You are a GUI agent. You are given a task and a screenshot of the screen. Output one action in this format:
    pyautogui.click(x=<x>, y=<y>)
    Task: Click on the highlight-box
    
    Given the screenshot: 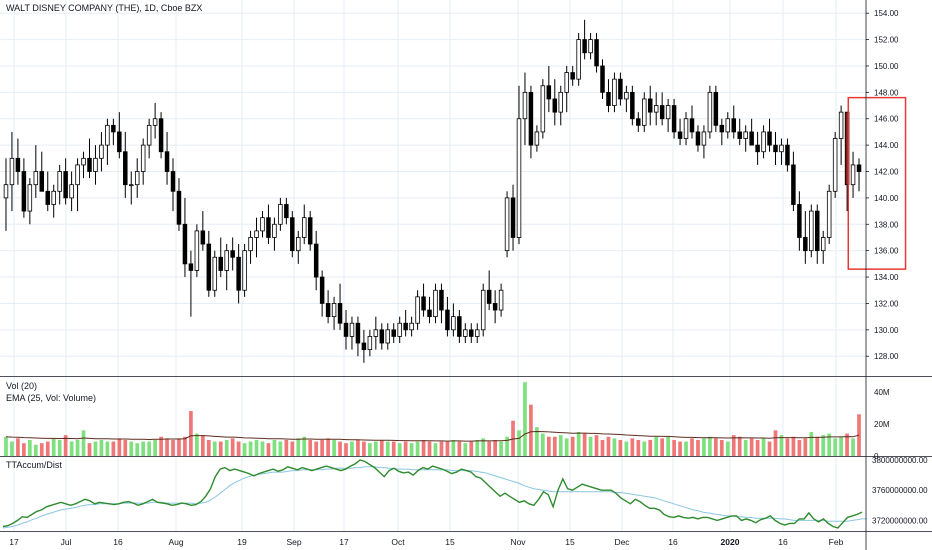 What is the action you would take?
    pyautogui.click(x=877, y=183)
    